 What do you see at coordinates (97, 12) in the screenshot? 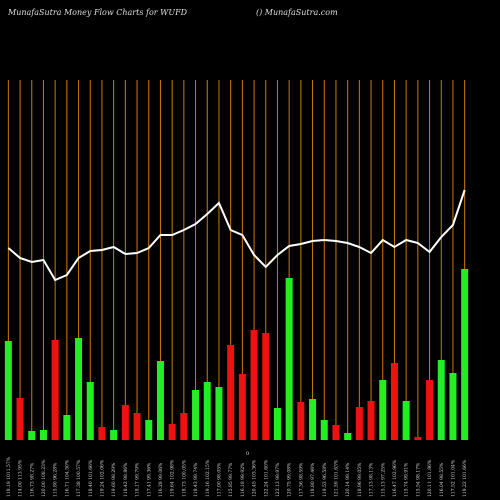
I see `chart-title: MunafaSutra Money Flow Charts for WUFD` at bounding box center [97, 12].